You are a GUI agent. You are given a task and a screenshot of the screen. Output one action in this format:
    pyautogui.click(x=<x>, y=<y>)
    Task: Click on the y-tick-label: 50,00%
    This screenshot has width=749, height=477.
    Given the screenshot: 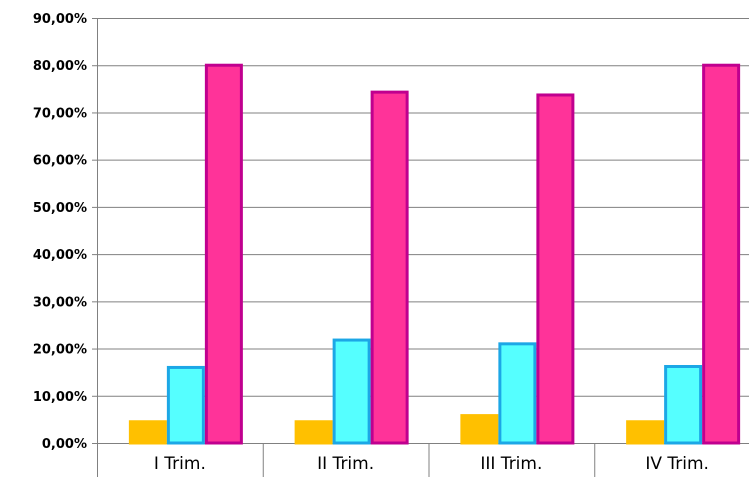 What is the action you would take?
    pyautogui.click(x=60, y=208)
    